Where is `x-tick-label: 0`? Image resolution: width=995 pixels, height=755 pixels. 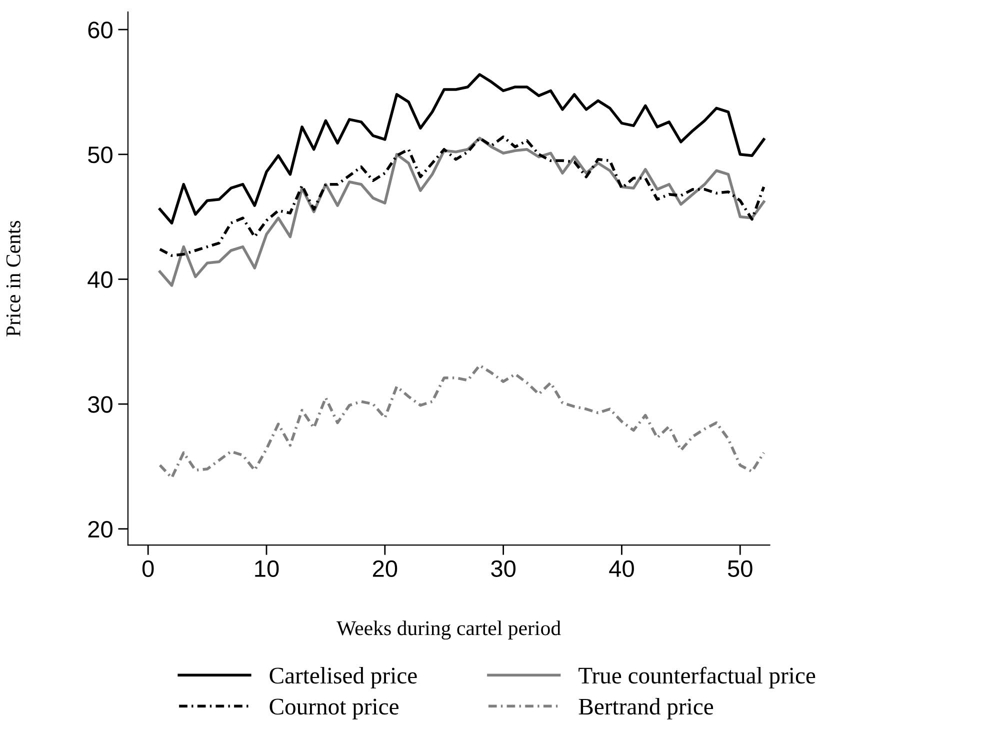
x-tick-label: 0 is located at coordinates (148, 569).